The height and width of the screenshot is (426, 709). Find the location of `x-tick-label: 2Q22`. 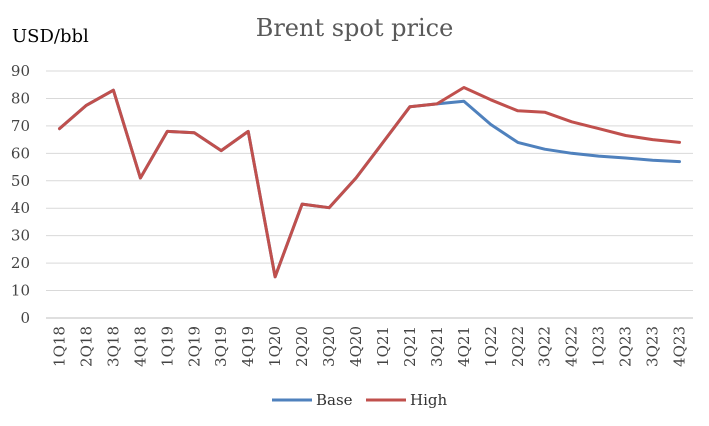

x-tick-label: 2Q22 is located at coordinates (518, 346).